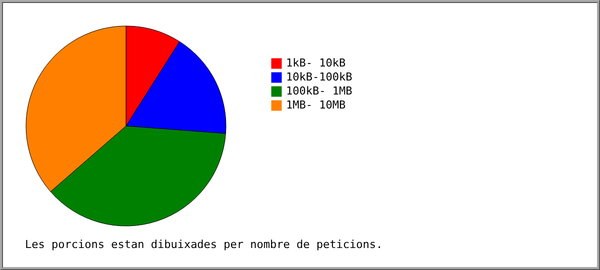 The image size is (600, 270). What do you see at coordinates (319, 91) in the screenshot?
I see `legend-label: 100kB- 1MB` at bounding box center [319, 91].